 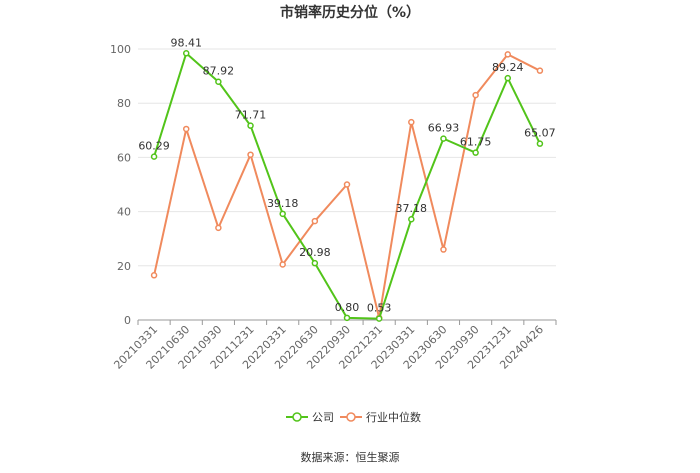 What do you see at coordinates (124, 103) in the screenshot?
I see `y-tick-label: 80` at bounding box center [124, 103].